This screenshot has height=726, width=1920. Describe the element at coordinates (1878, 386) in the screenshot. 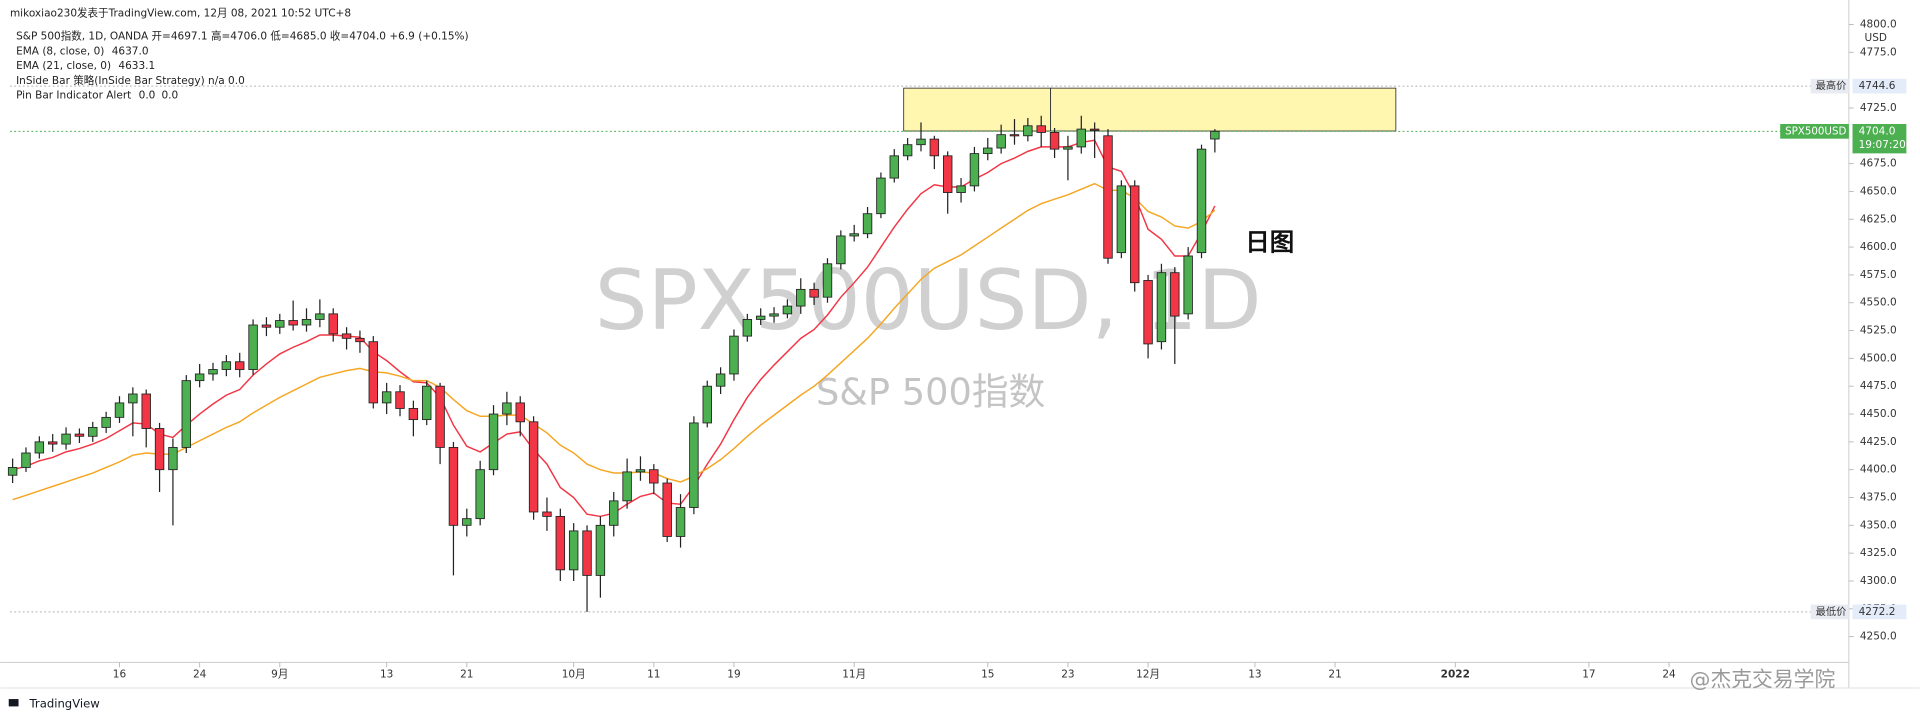

I see `y-tick-label: 4475.0` at that location.